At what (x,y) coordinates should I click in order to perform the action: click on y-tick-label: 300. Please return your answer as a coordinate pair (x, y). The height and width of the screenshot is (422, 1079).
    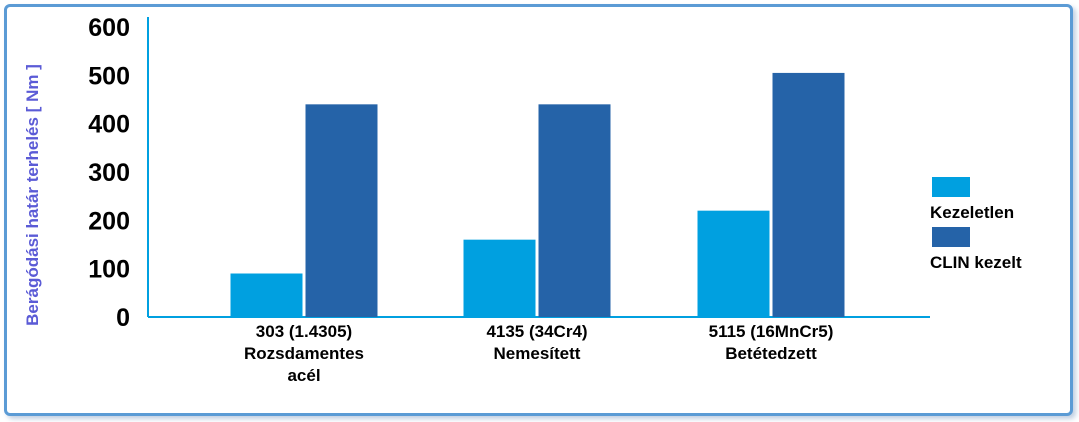
    Looking at the image, I should click on (109, 173).